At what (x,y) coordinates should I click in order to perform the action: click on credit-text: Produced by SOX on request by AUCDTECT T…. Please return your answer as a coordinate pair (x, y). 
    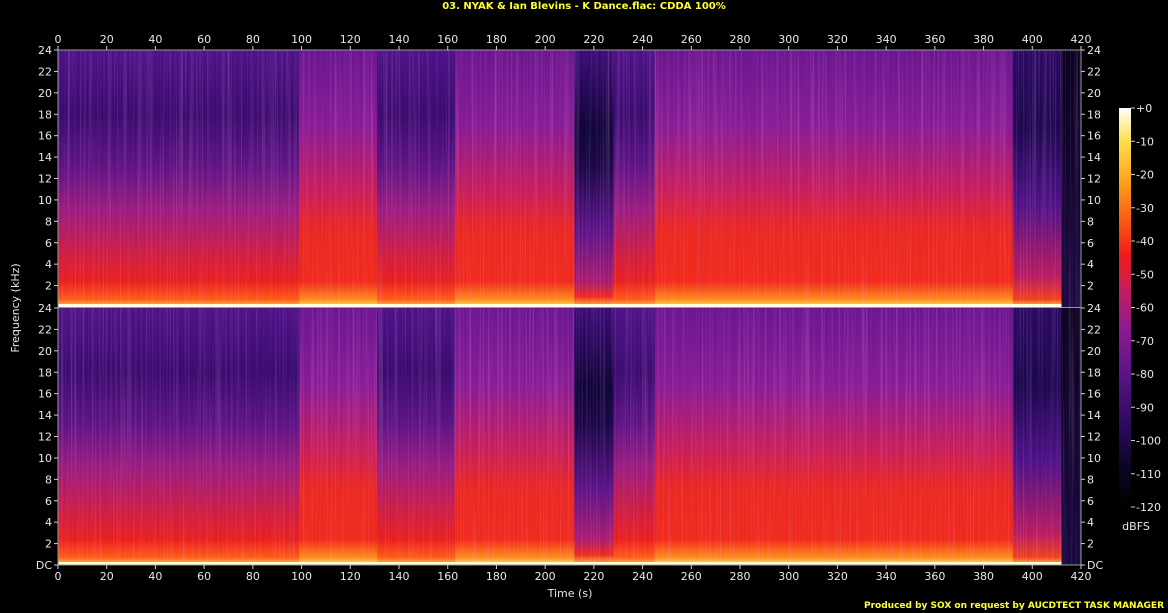
    Looking at the image, I should click on (1014, 606).